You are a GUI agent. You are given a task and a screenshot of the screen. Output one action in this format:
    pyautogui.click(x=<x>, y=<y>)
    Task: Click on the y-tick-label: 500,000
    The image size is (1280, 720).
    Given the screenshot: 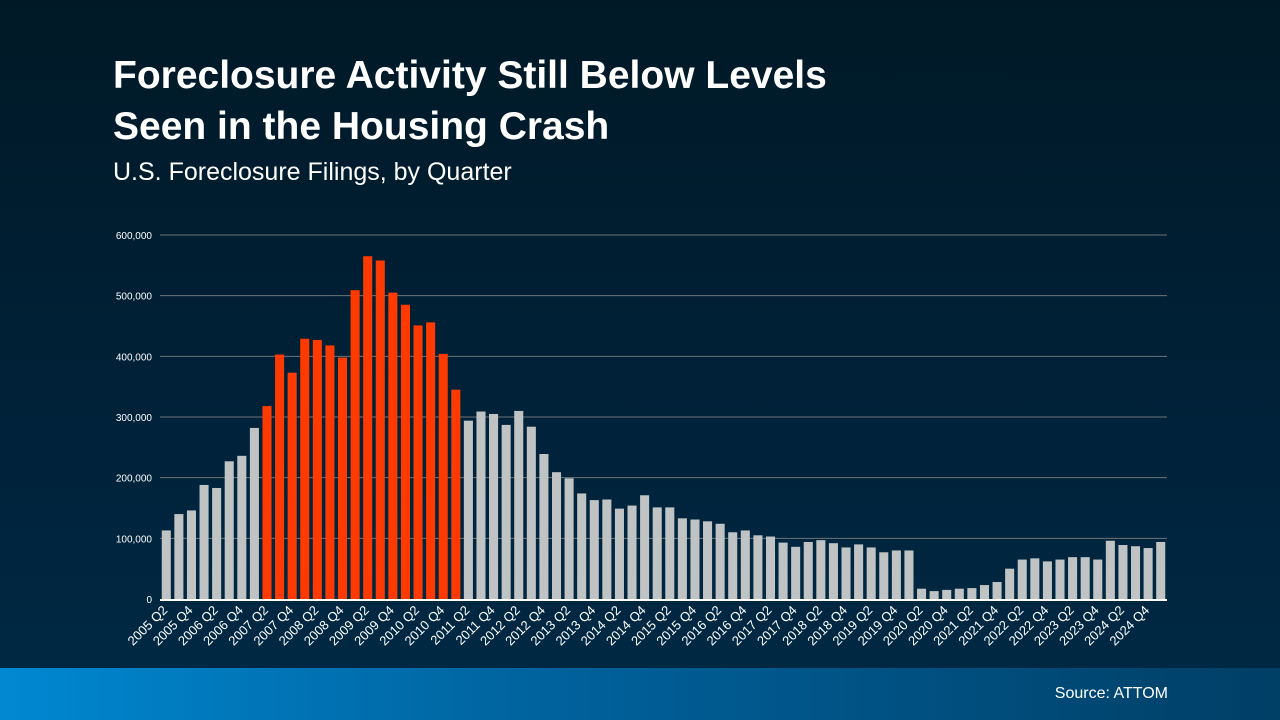 What is the action you would take?
    pyautogui.click(x=134, y=297)
    